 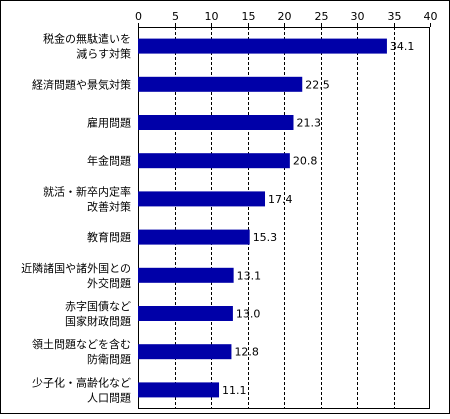 What do you see at coordinates (109, 283) in the screenshot?
I see `category-label: 外交問題` at bounding box center [109, 283].